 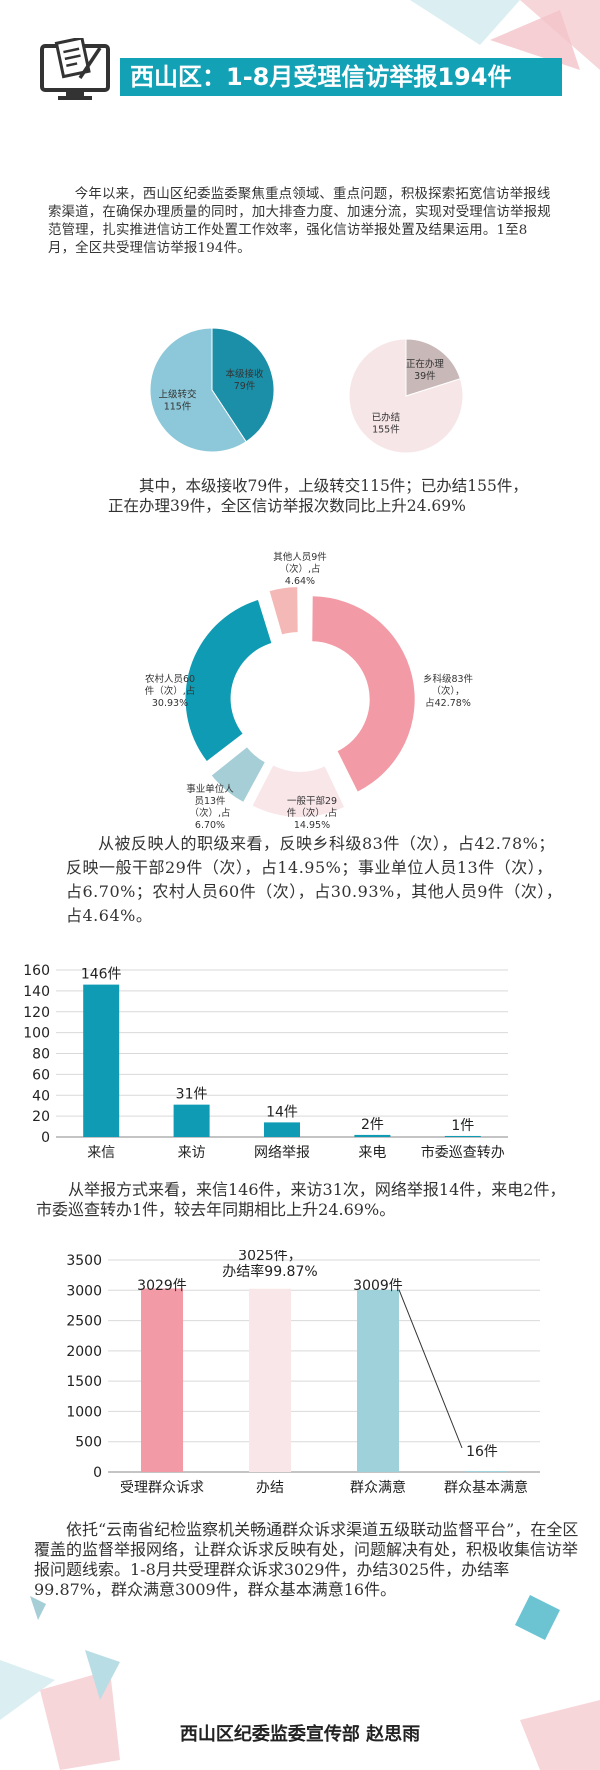 I want to click on donut-label: 员13件, so click(x=210, y=801).